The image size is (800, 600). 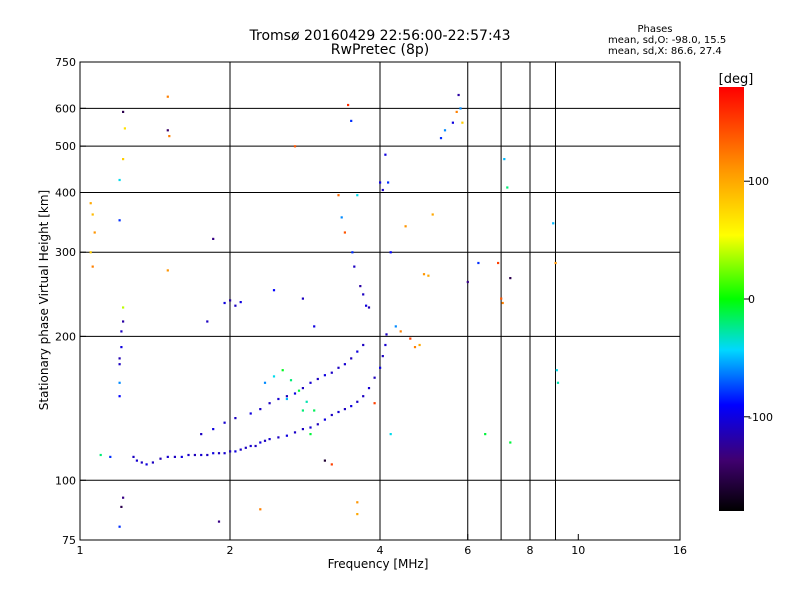 What do you see at coordinates (378, 564) in the screenshot?
I see `x-axis-label: Frequency [MHz]` at bounding box center [378, 564].